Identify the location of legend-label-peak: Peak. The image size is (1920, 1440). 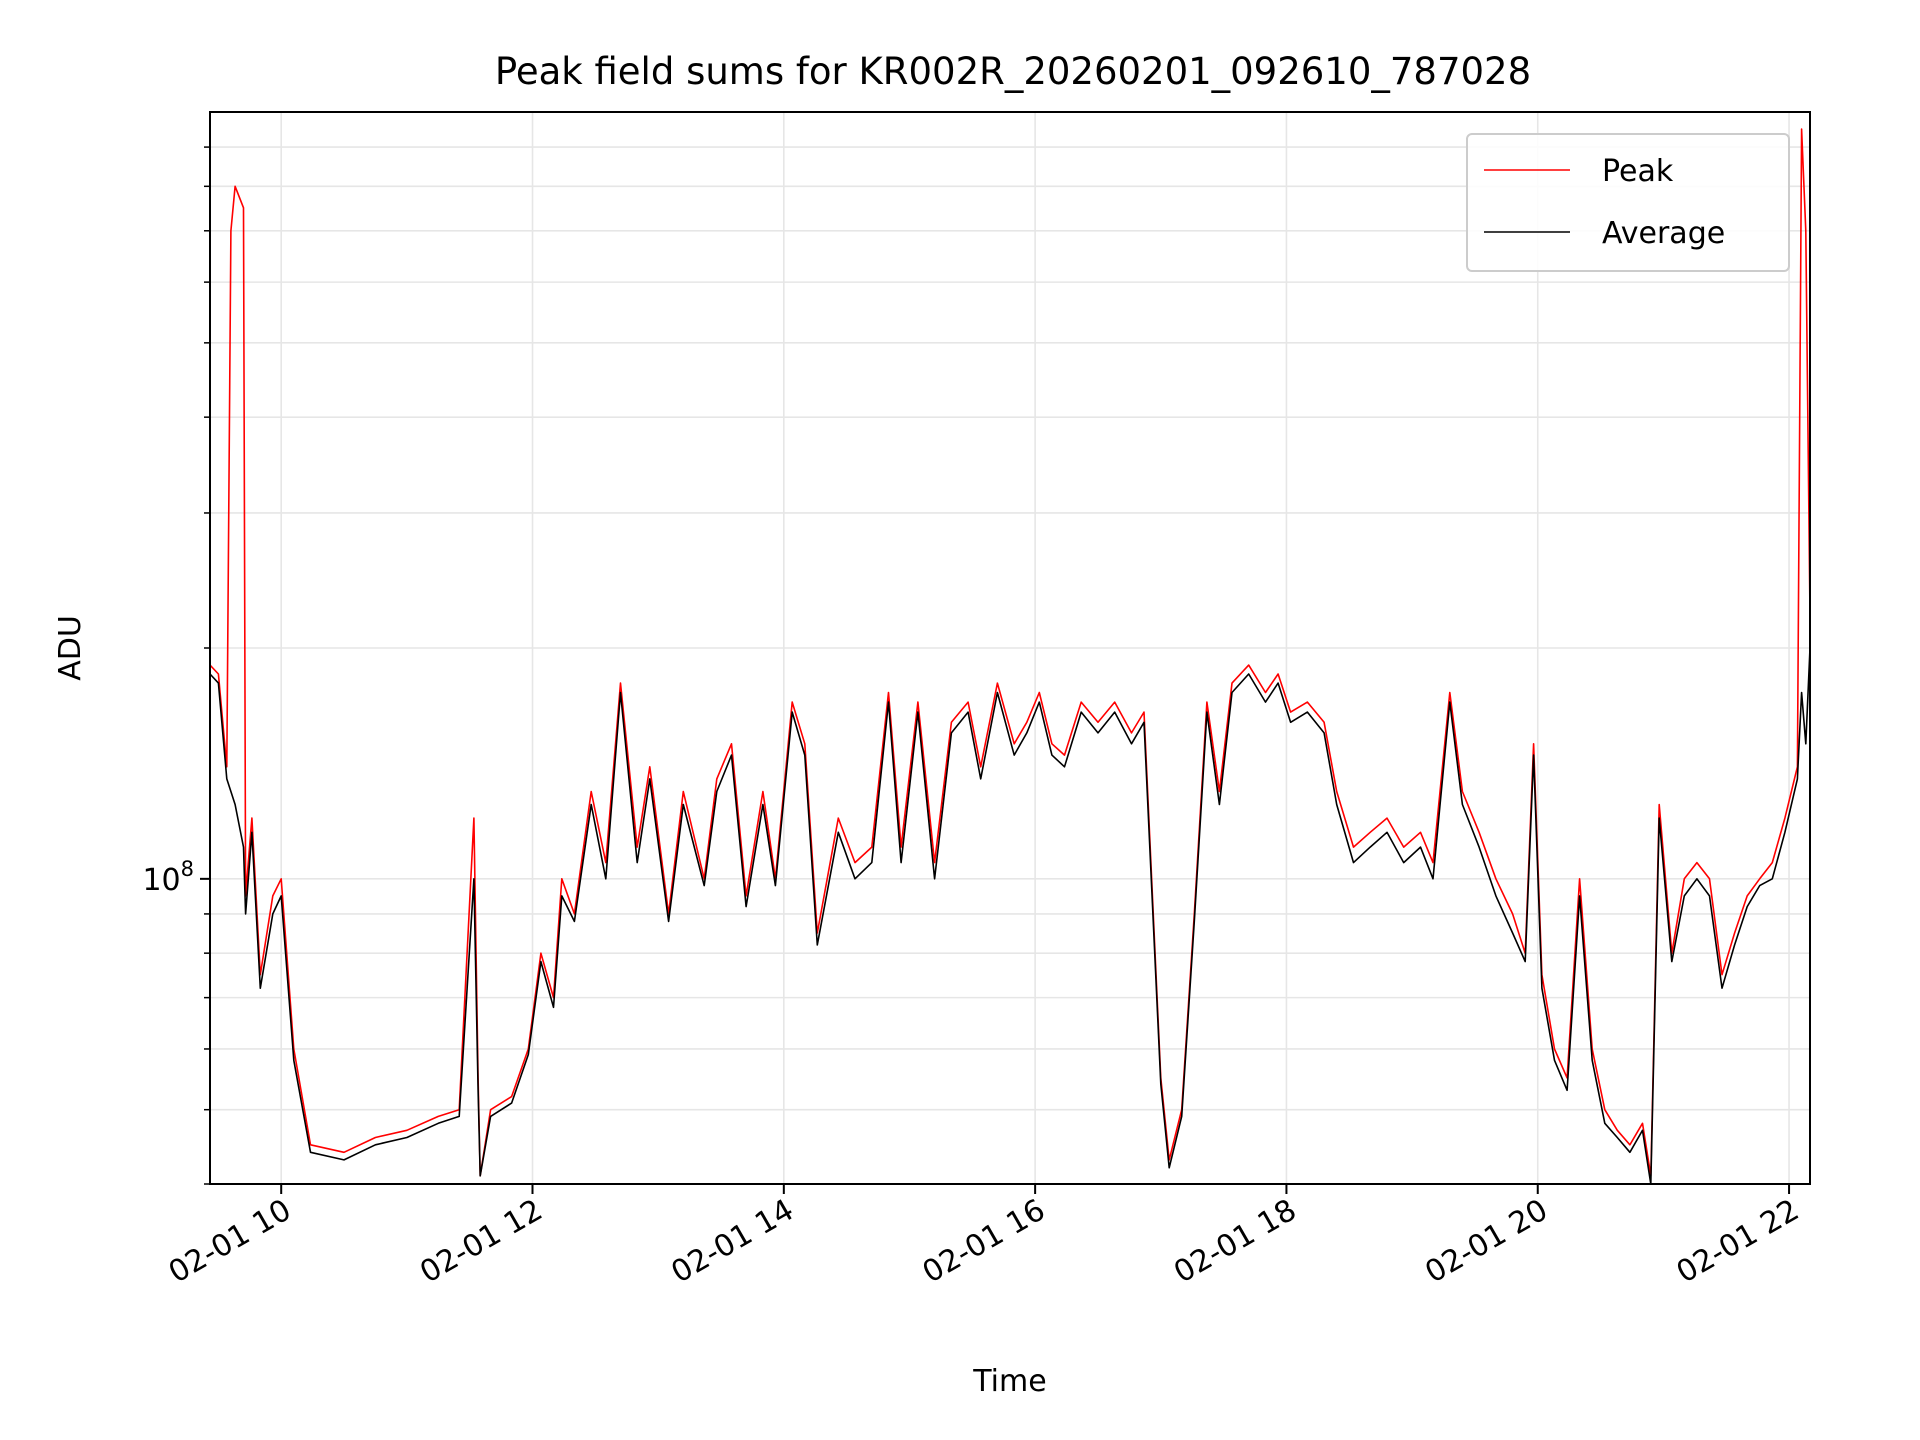
(1638, 171).